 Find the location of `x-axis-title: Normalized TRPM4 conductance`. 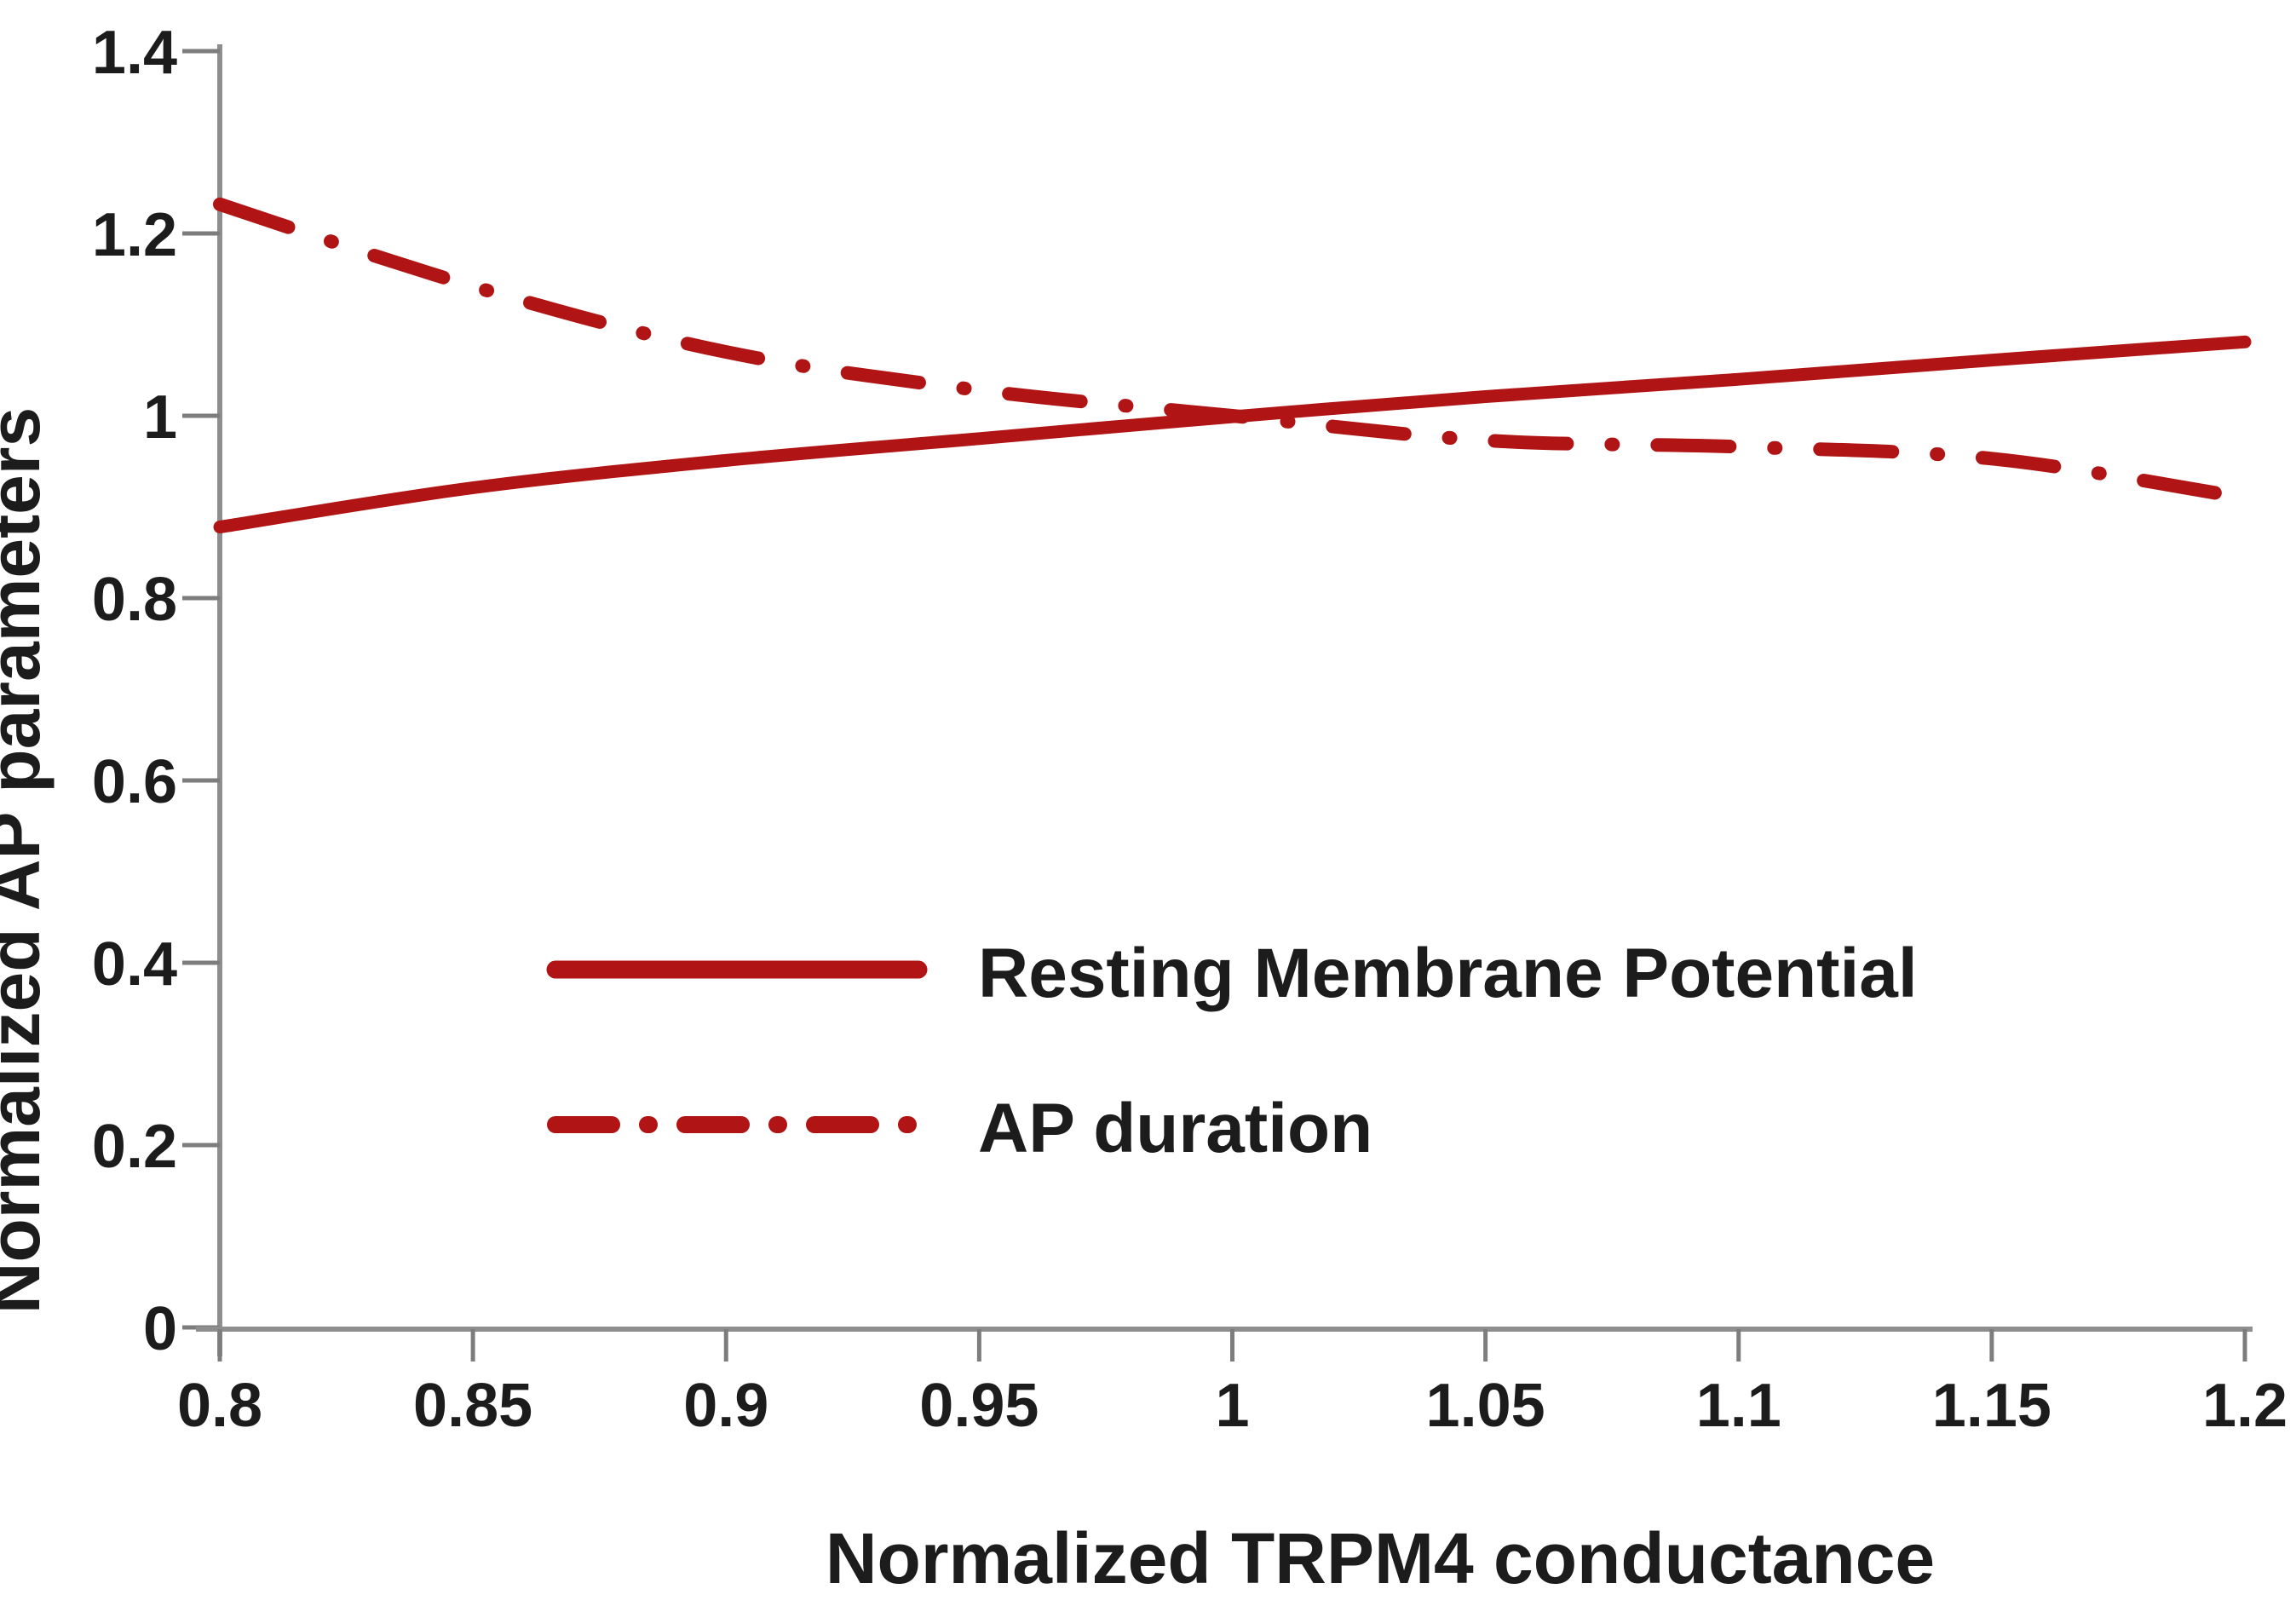

x-axis-title: Normalized TRPM4 conductance is located at coordinates (1380, 1558).